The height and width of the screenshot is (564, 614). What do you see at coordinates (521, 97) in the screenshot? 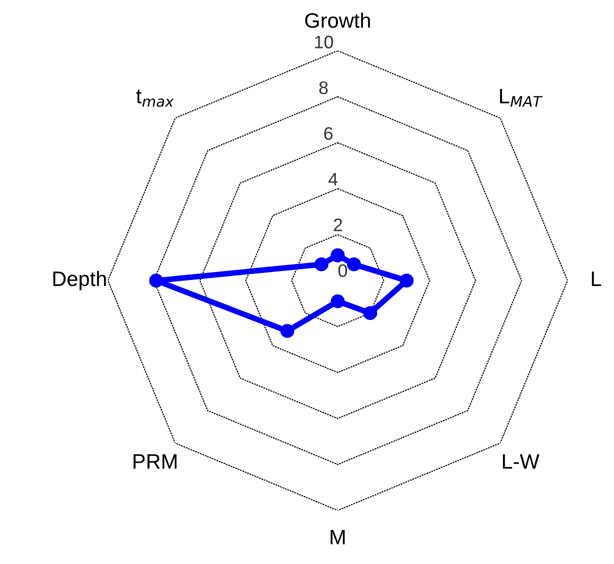
I see `spoke-label: L$_{MAT}$` at bounding box center [521, 97].